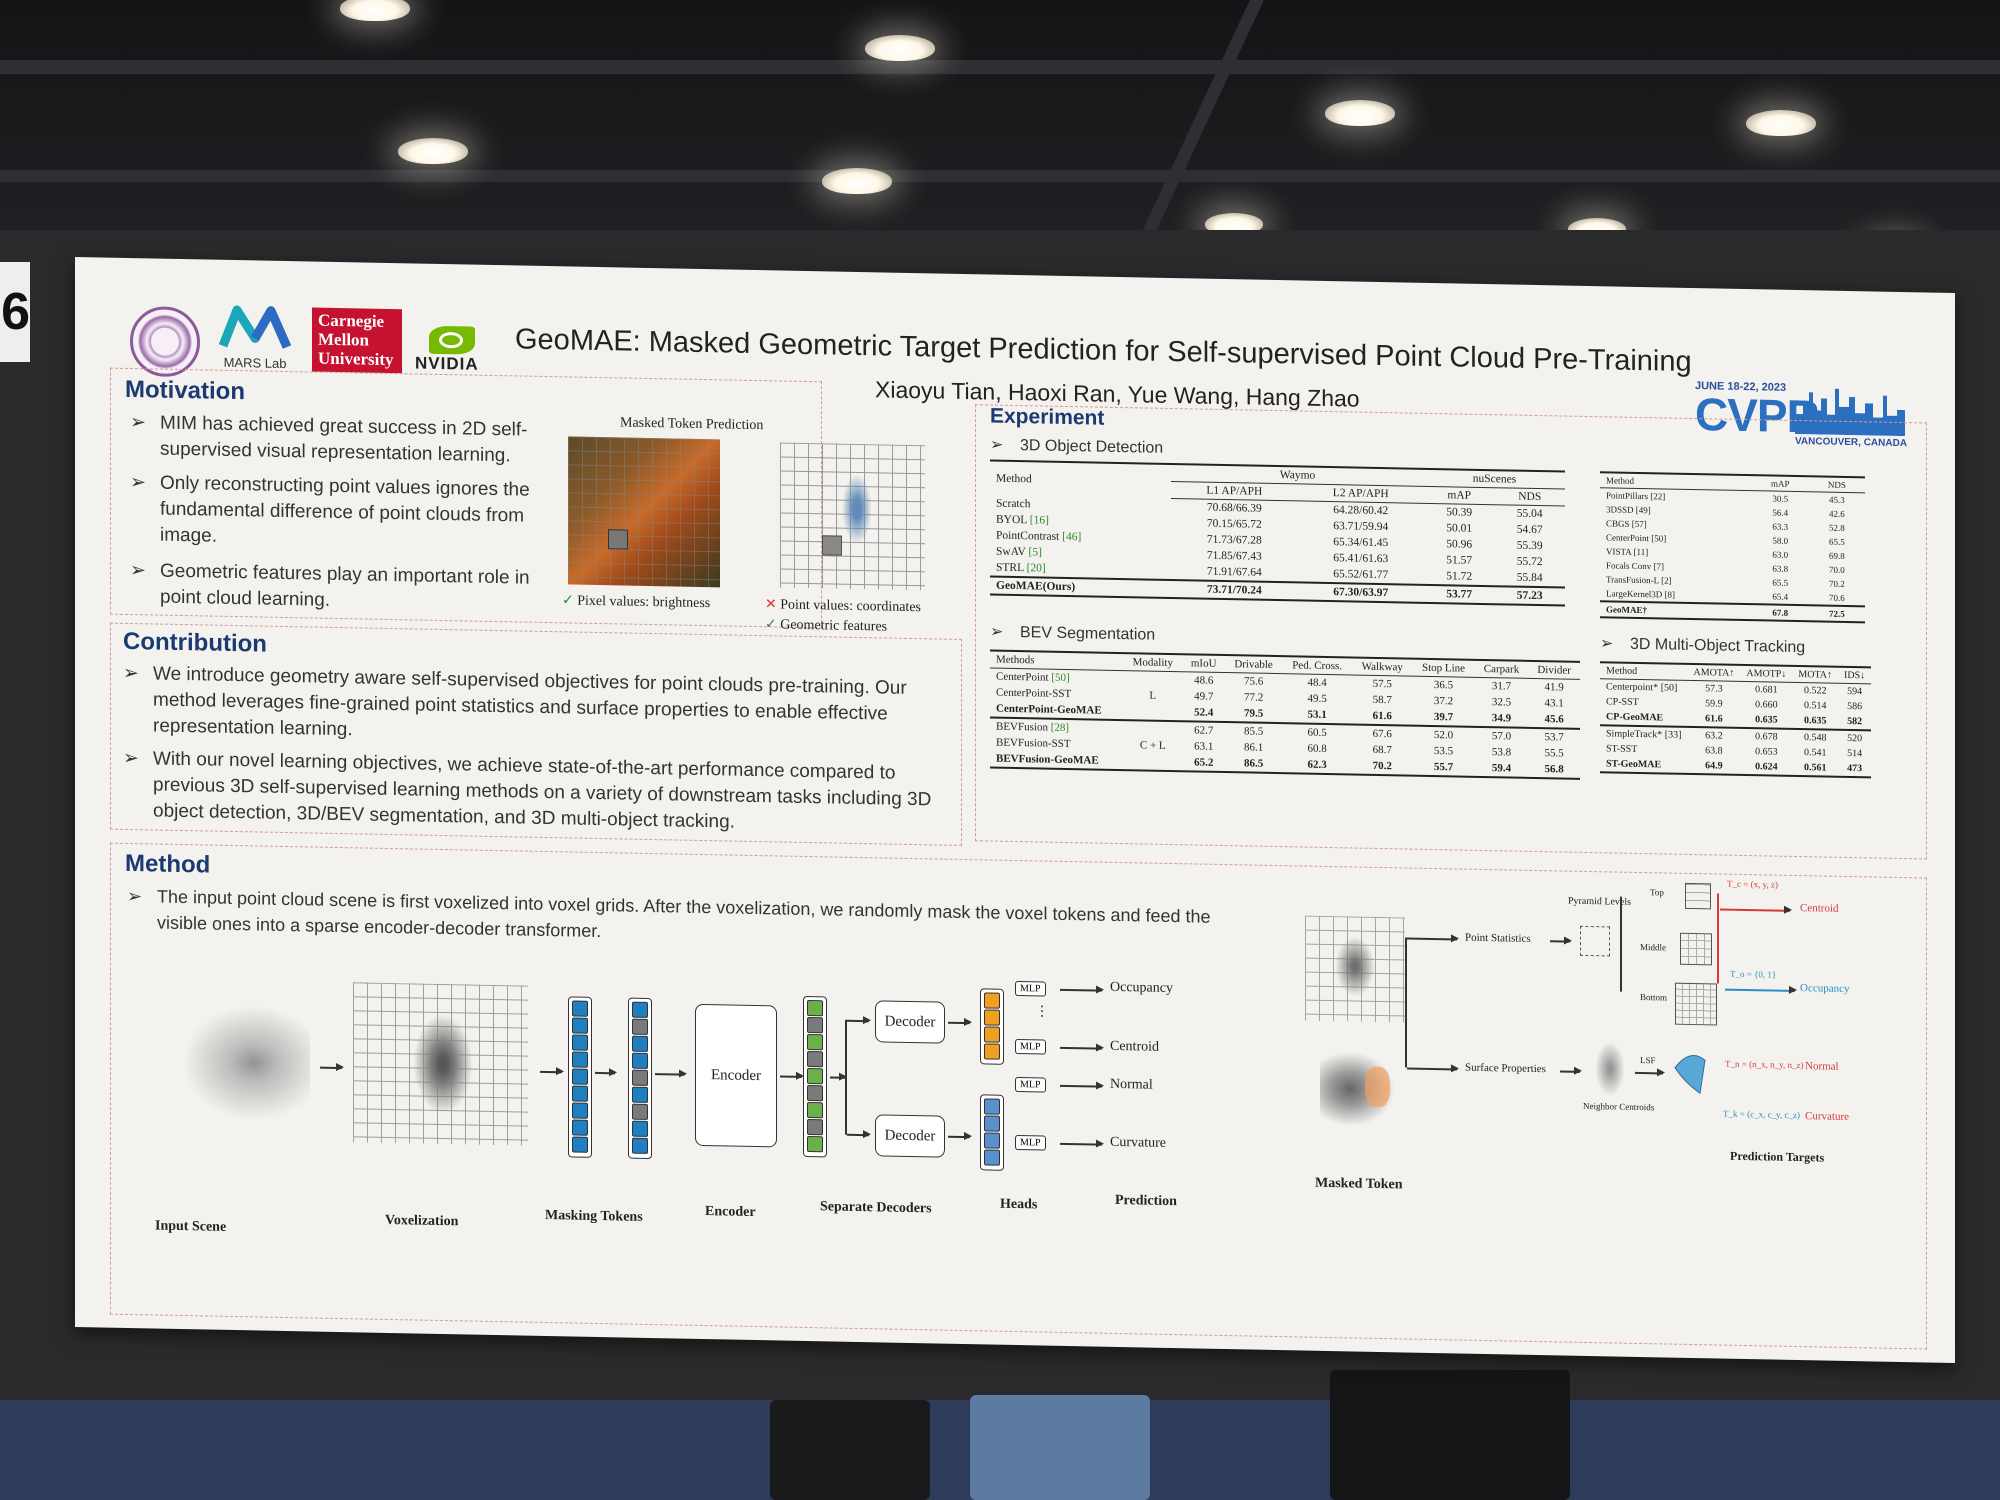  I want to click on prediction-targets-label: Prediction Targets, so click(1777, 1156).